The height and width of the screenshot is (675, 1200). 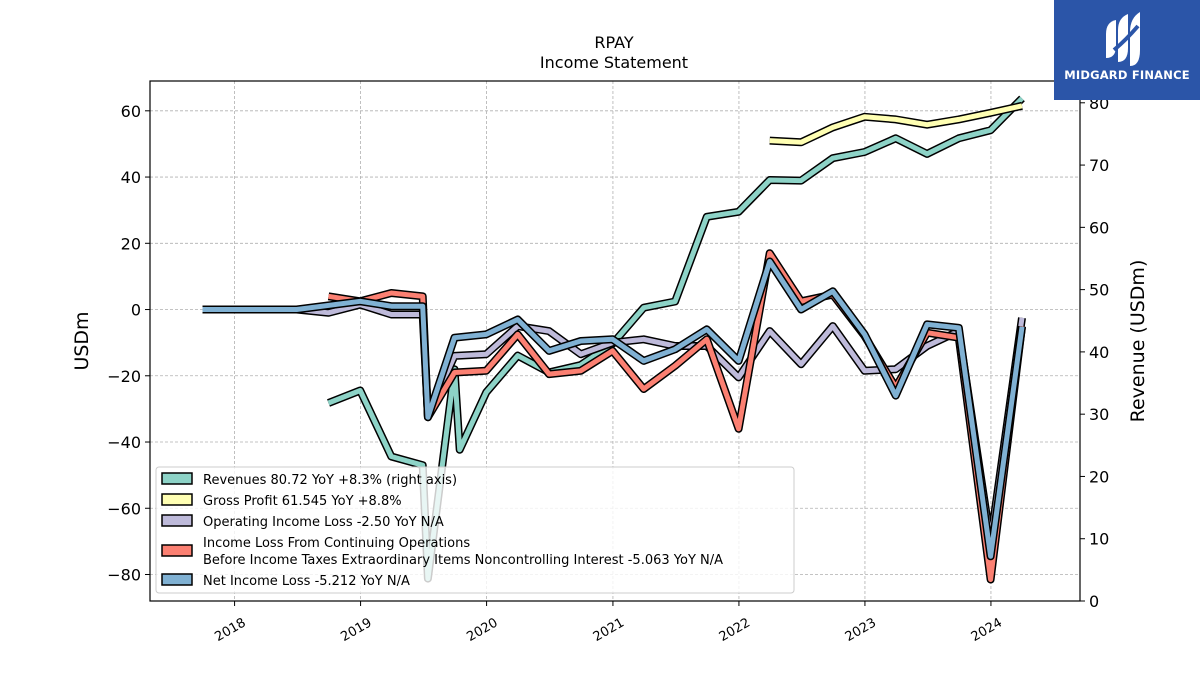 I want to click on series-stroke, so click(x=896, y=124).